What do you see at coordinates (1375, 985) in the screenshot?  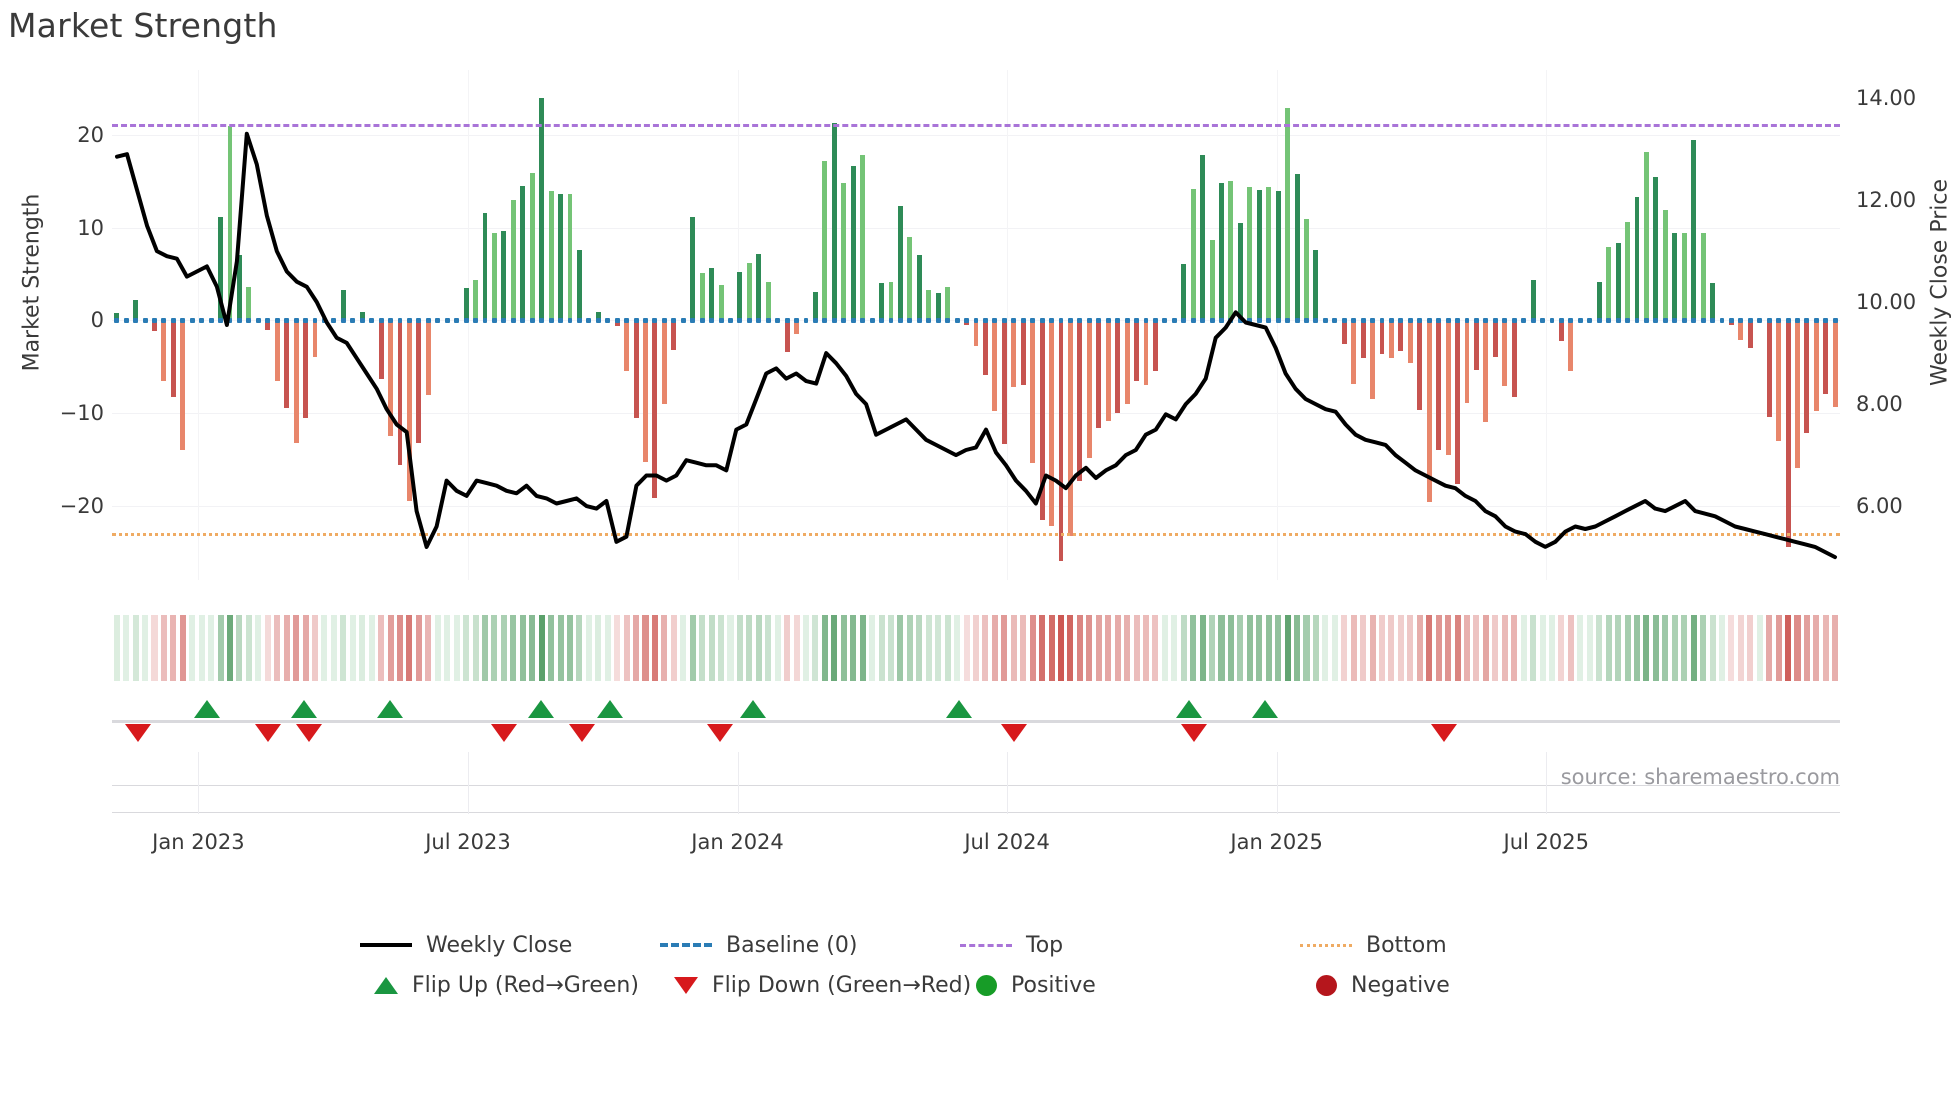 I see `legend-item-negative: Negative` at bounding box center [1375, 985].